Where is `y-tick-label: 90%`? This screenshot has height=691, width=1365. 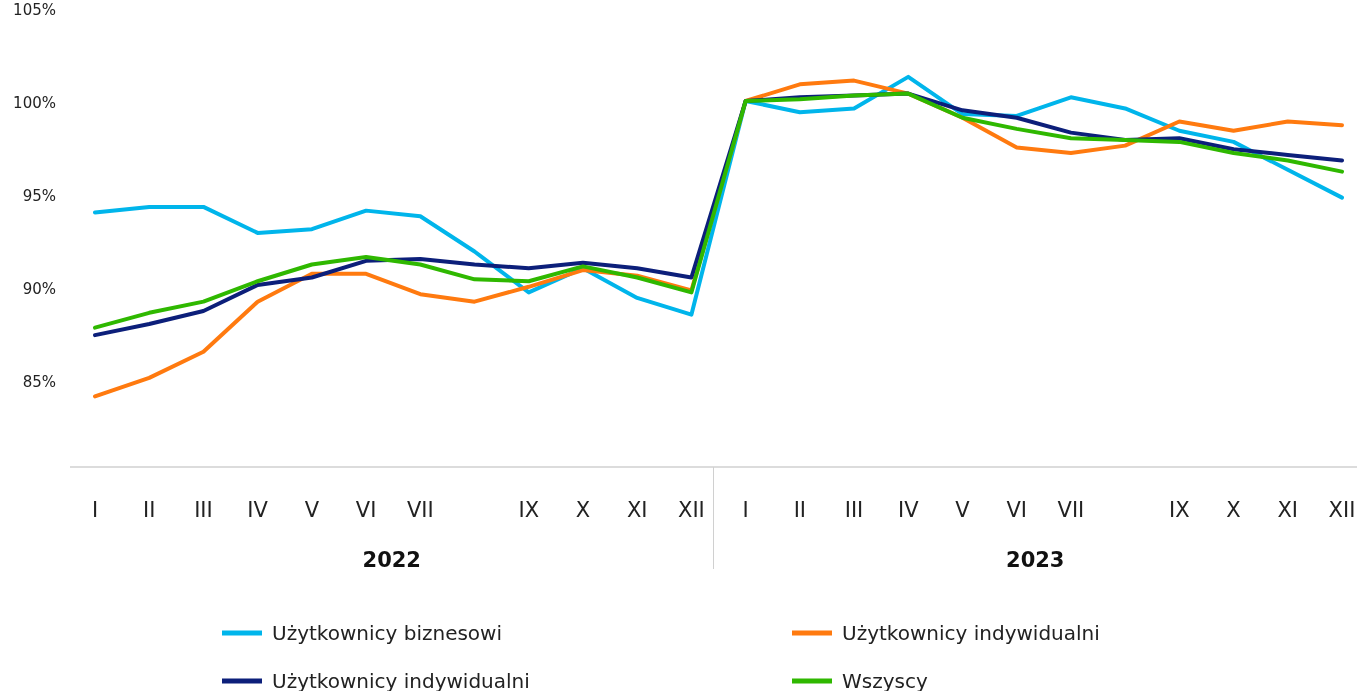 y-tick-label: 90% is located at coordinates (39, 288).